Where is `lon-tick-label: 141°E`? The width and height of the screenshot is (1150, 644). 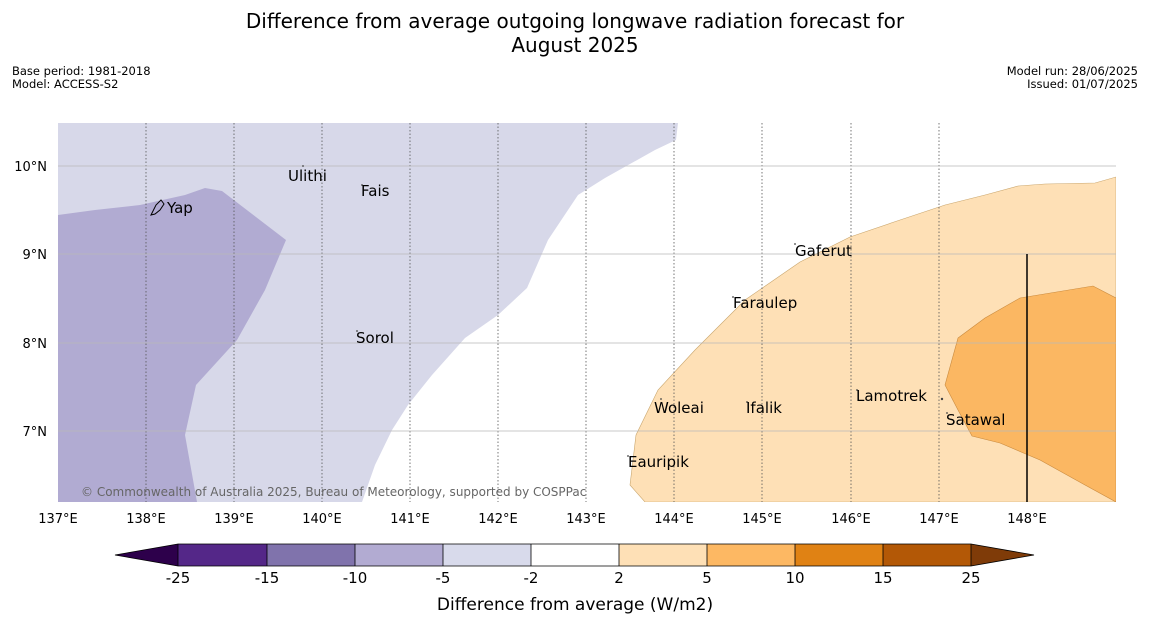
lon-tick-label: 141°E is located at coordinates (410, 519).